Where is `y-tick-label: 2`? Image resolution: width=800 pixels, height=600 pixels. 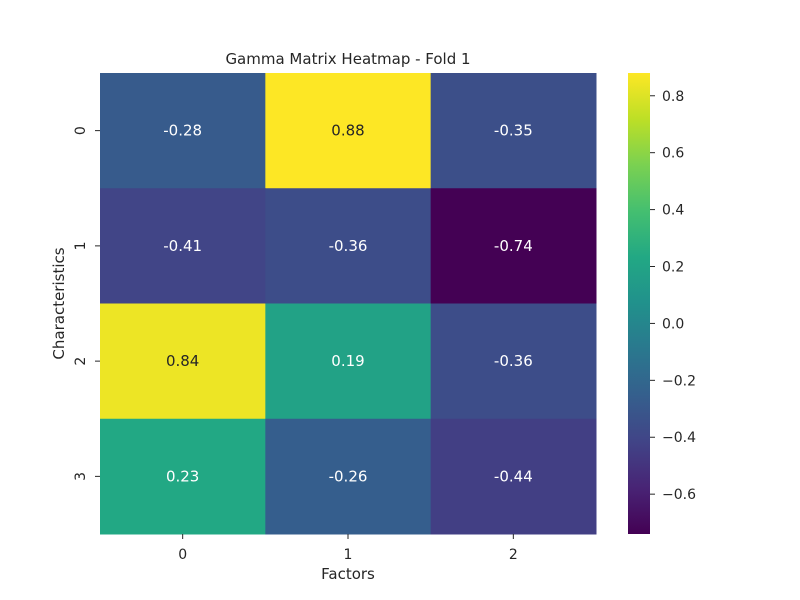 y-tick-label: 2 is located at coordinates (81, 361).